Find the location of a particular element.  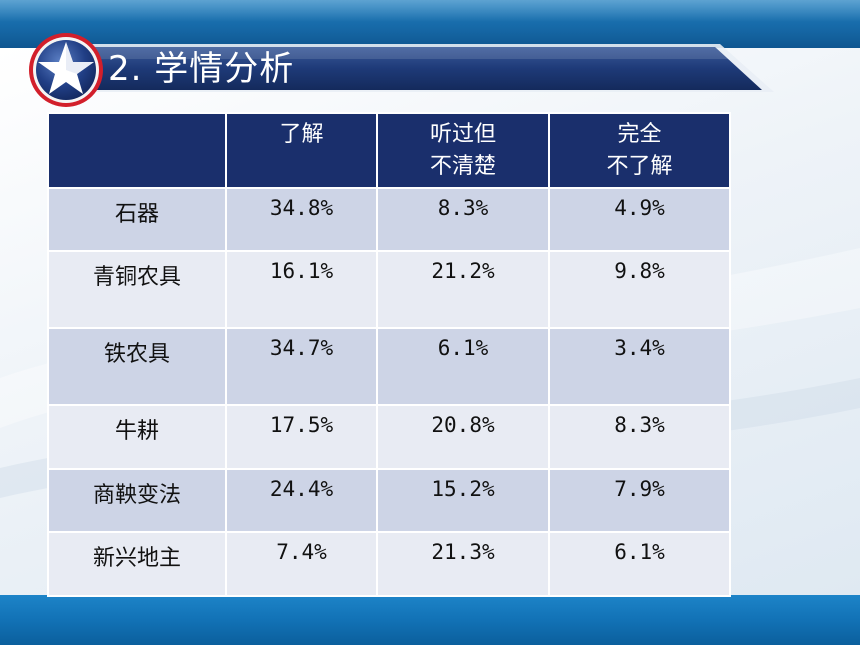

row-label: 商鞅变法 is located at coordinates (137, 500).